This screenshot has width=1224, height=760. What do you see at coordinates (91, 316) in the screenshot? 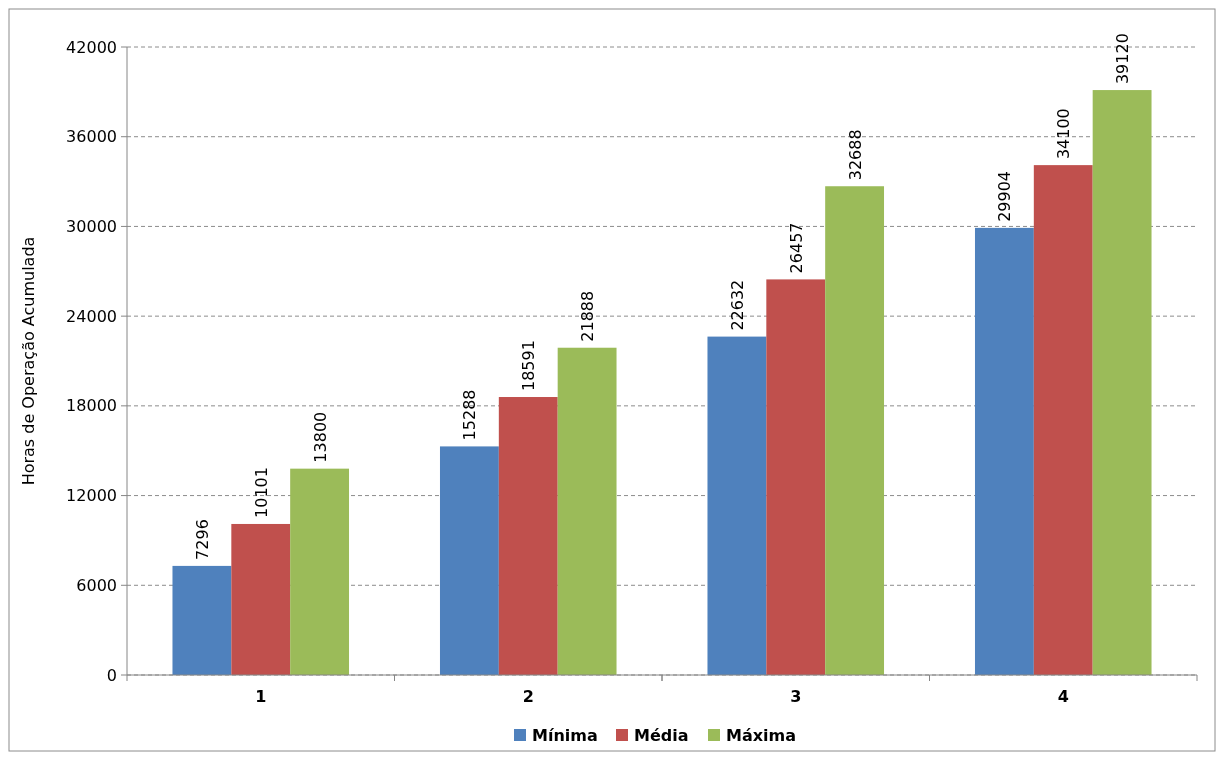
I see `y-tick-label: 24000` at bounding box center [91, 316].